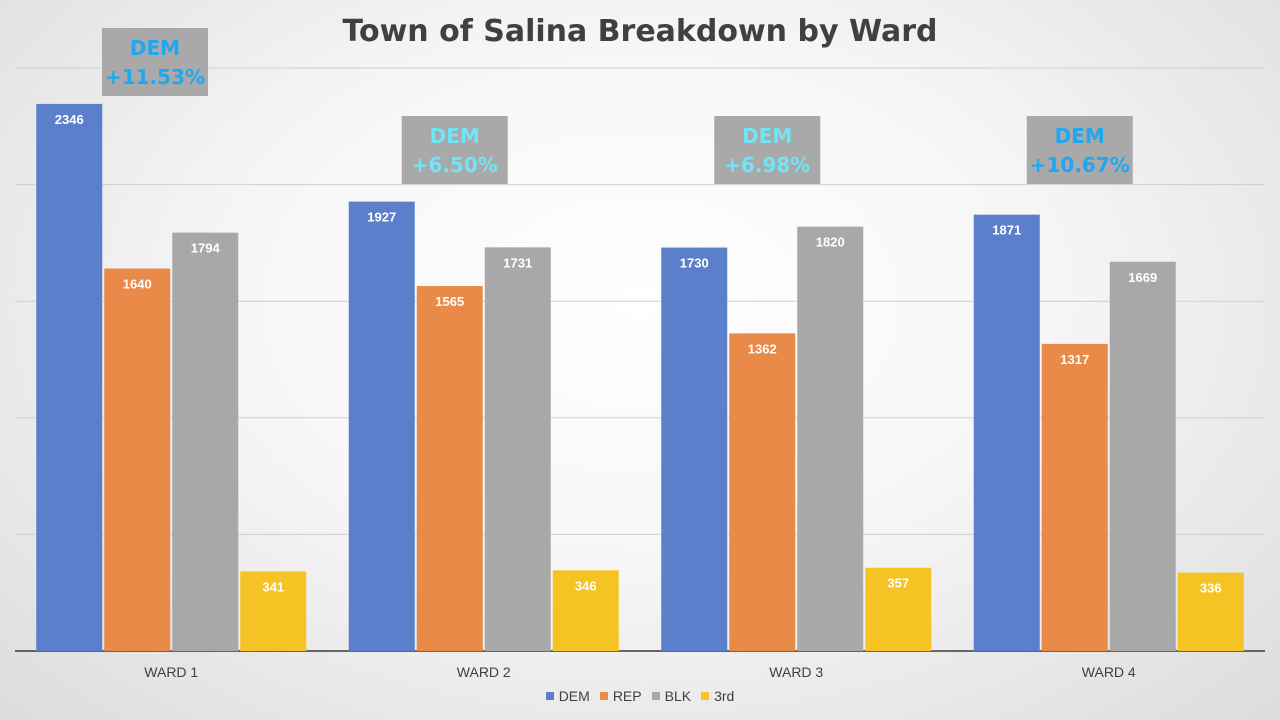  I want to click on data-label: 357, so click(898, 583).